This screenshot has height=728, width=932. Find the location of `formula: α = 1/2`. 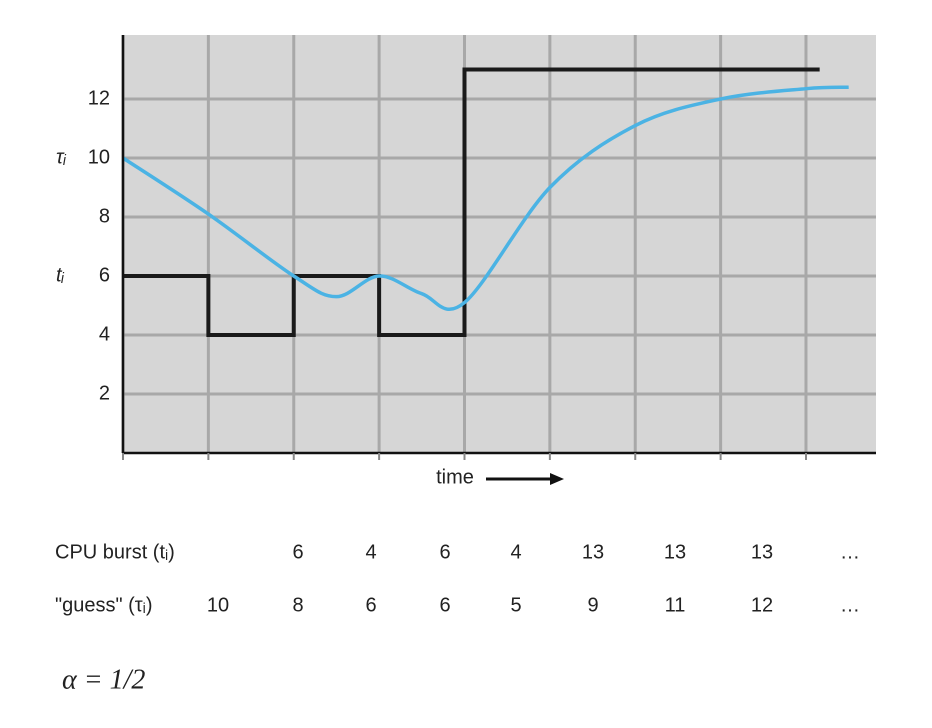

formula: α = 1/2 is located at coordinates (103, 679).